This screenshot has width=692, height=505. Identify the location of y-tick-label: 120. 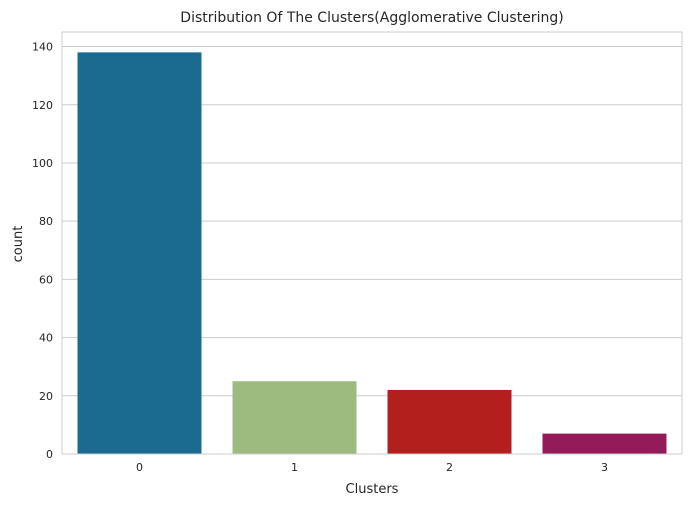
(42, 105).